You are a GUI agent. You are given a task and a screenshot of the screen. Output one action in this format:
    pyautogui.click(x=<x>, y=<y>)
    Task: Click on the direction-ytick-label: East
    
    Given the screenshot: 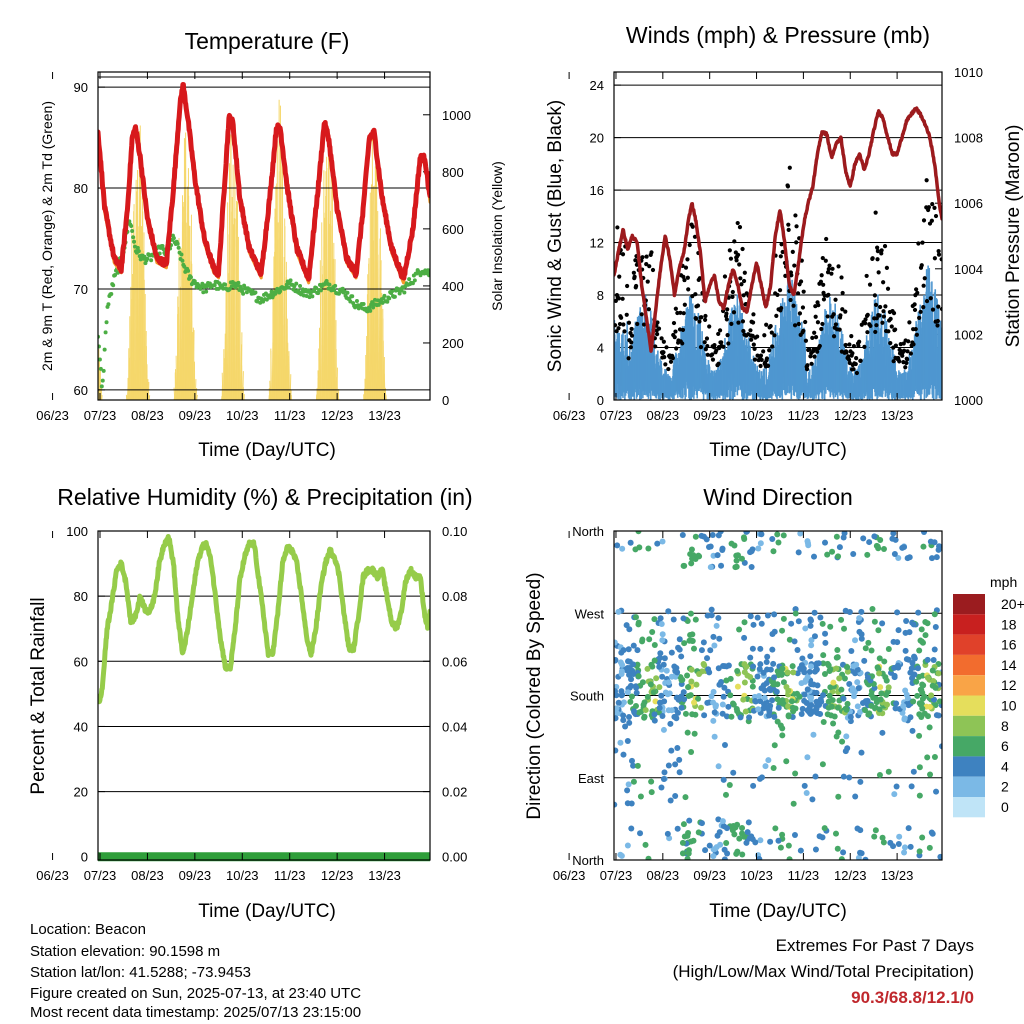 What is the action you would take?
    pyautogui.click(x=591, y=778)
    